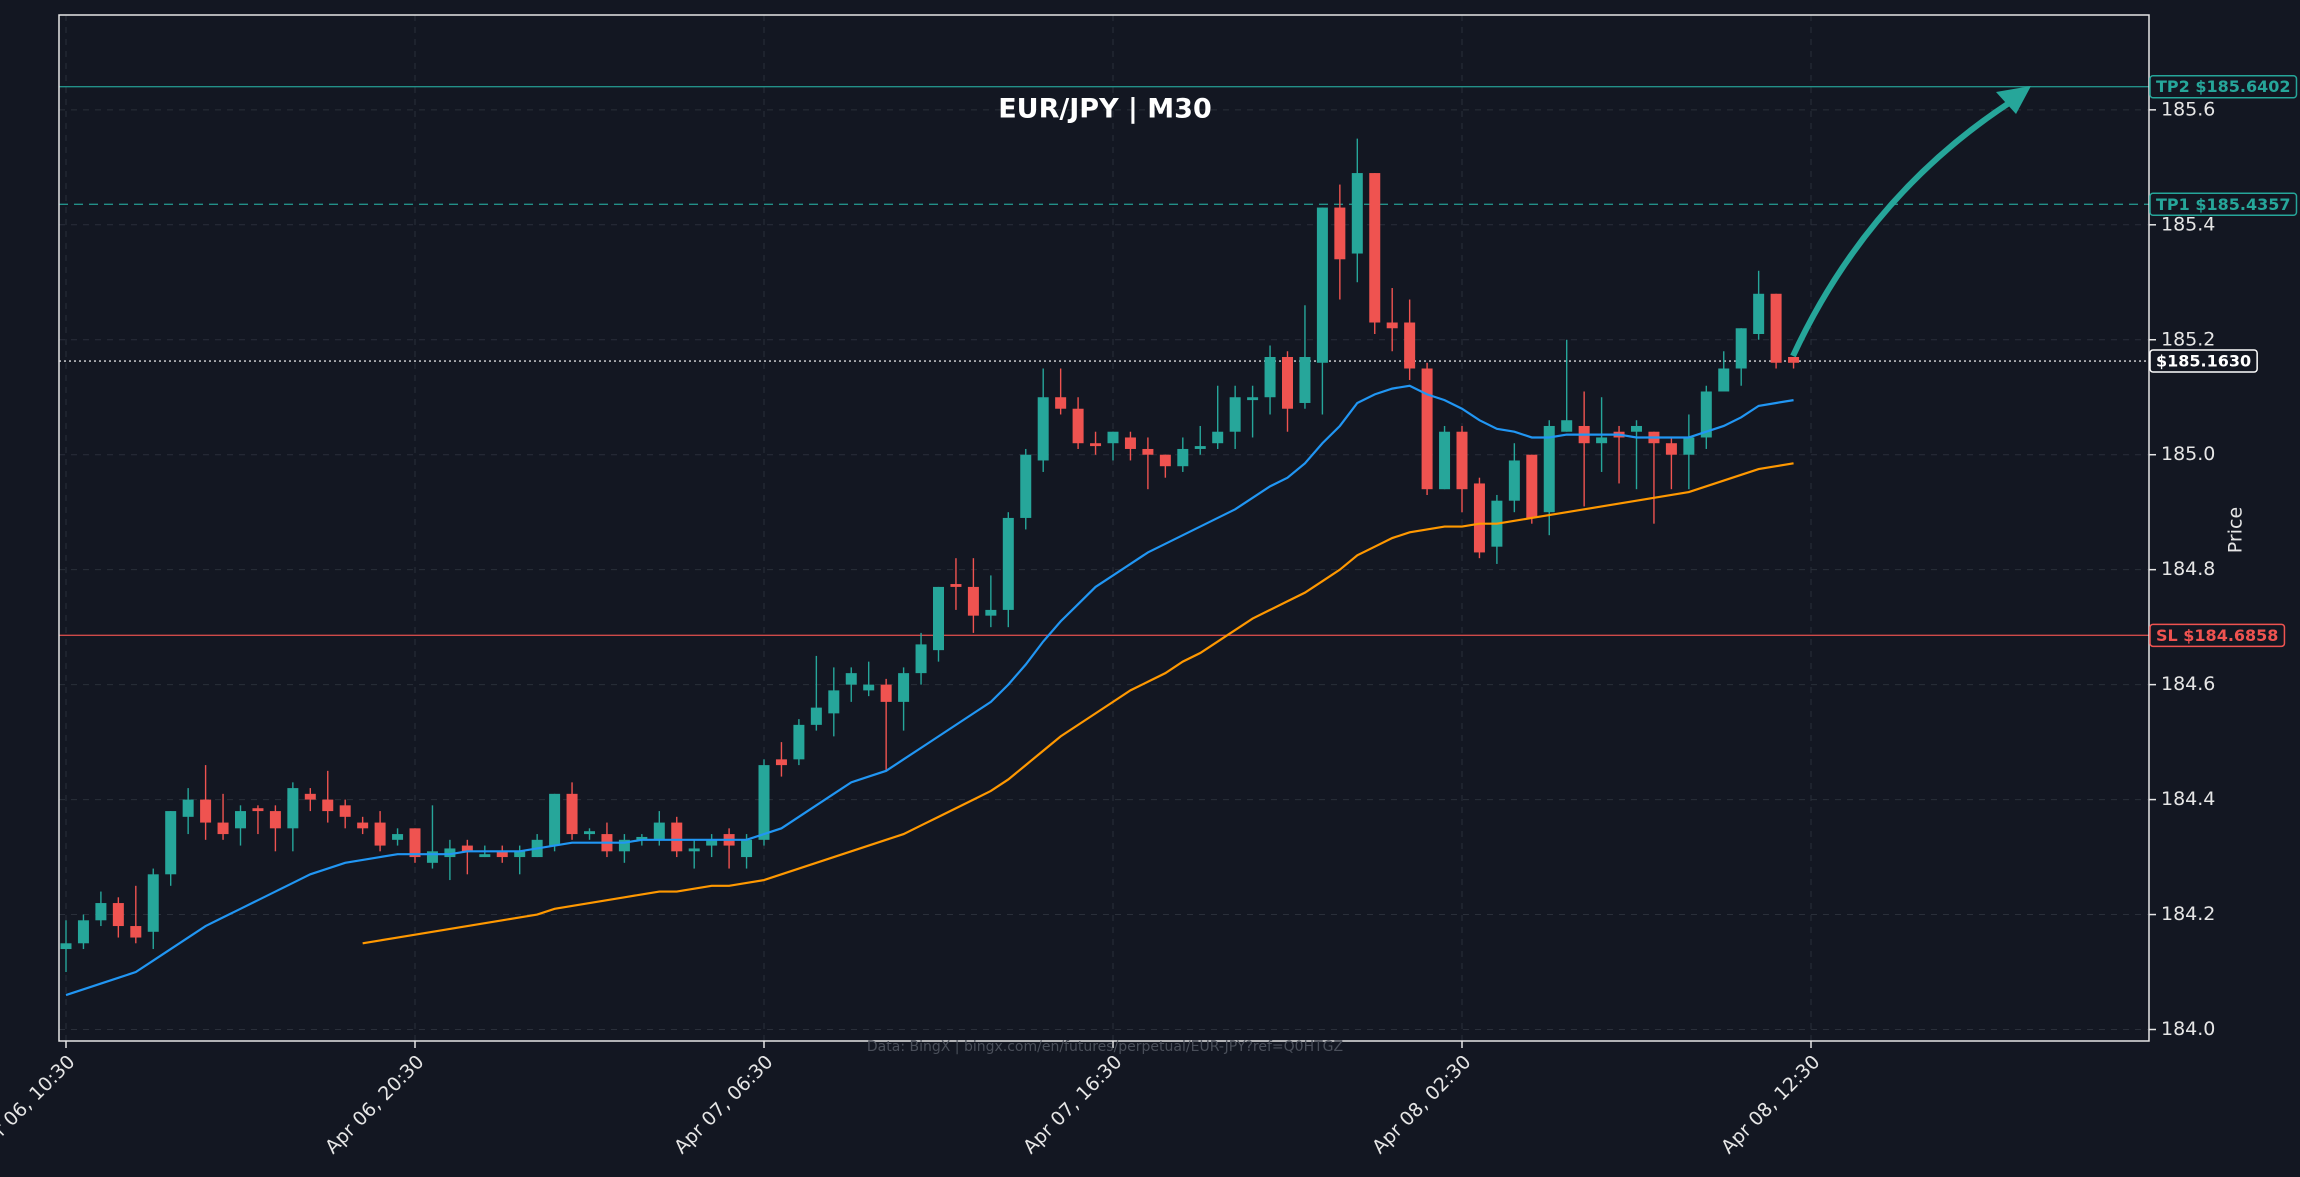 This screenshot has height=1177, width=2300. I want to click on level-label: TP2 $185.6402, so click(2223, 86).